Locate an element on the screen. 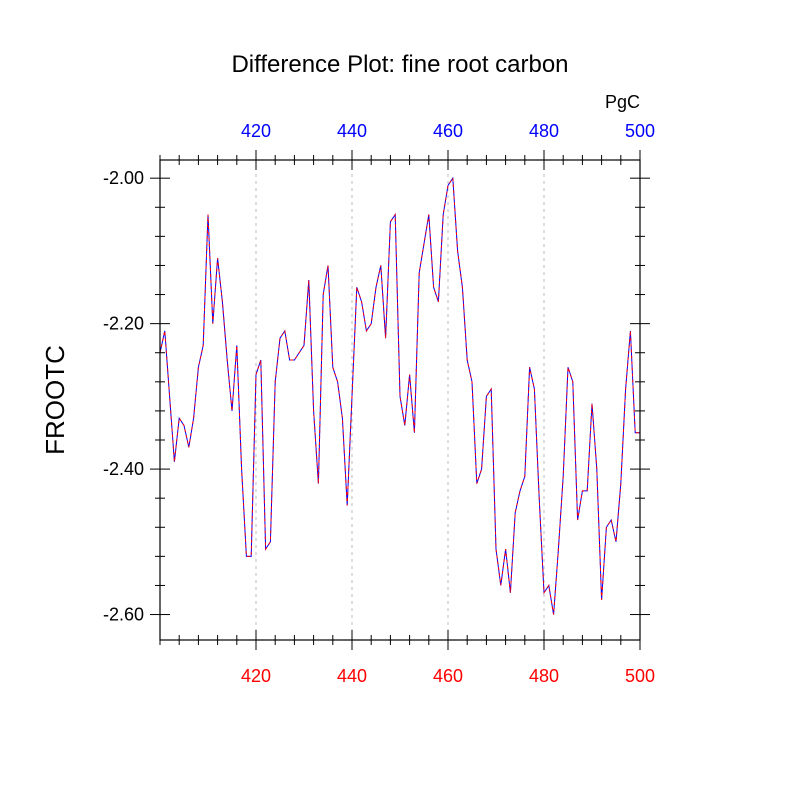 This screenshot has height=800, width=800. x-tick-label-top: 440 is located at coordinates (352, 131).